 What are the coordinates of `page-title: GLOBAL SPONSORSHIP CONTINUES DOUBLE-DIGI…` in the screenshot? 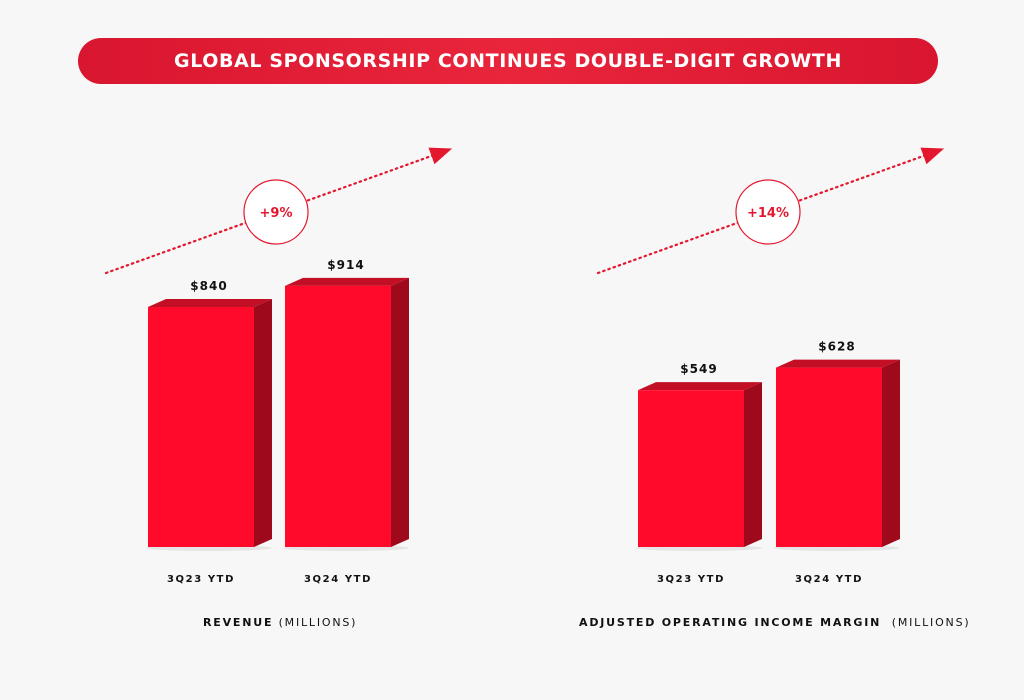 It's located at (508, 61).